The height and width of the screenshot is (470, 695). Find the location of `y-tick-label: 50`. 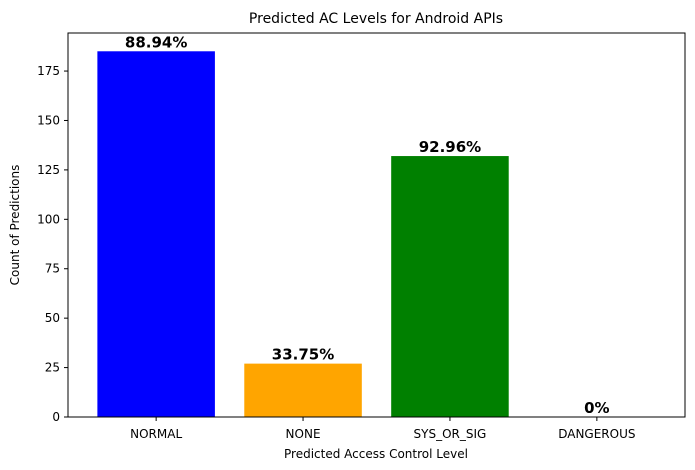

y-tick-label: 50 is located at coordinates (52, 318).